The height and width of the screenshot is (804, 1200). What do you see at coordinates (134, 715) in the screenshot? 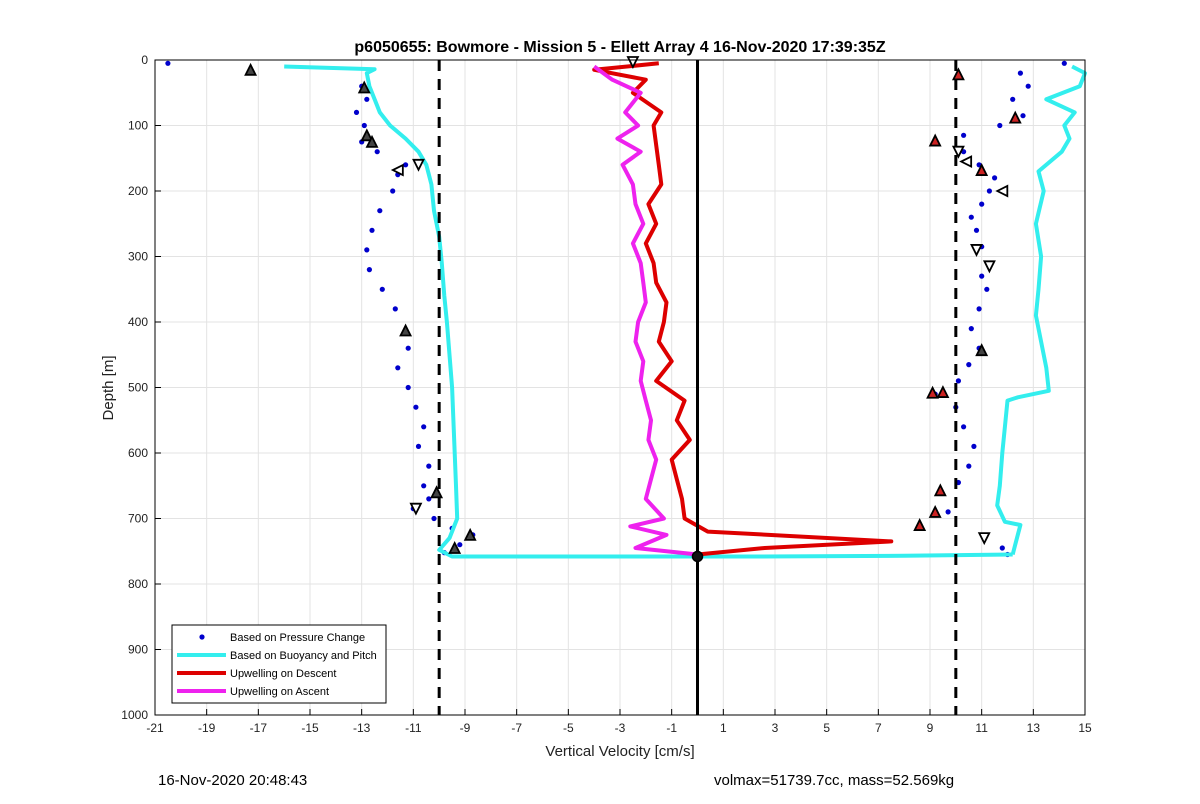
I see `y-tick-label: 1000` at bounding box center [134, 715].